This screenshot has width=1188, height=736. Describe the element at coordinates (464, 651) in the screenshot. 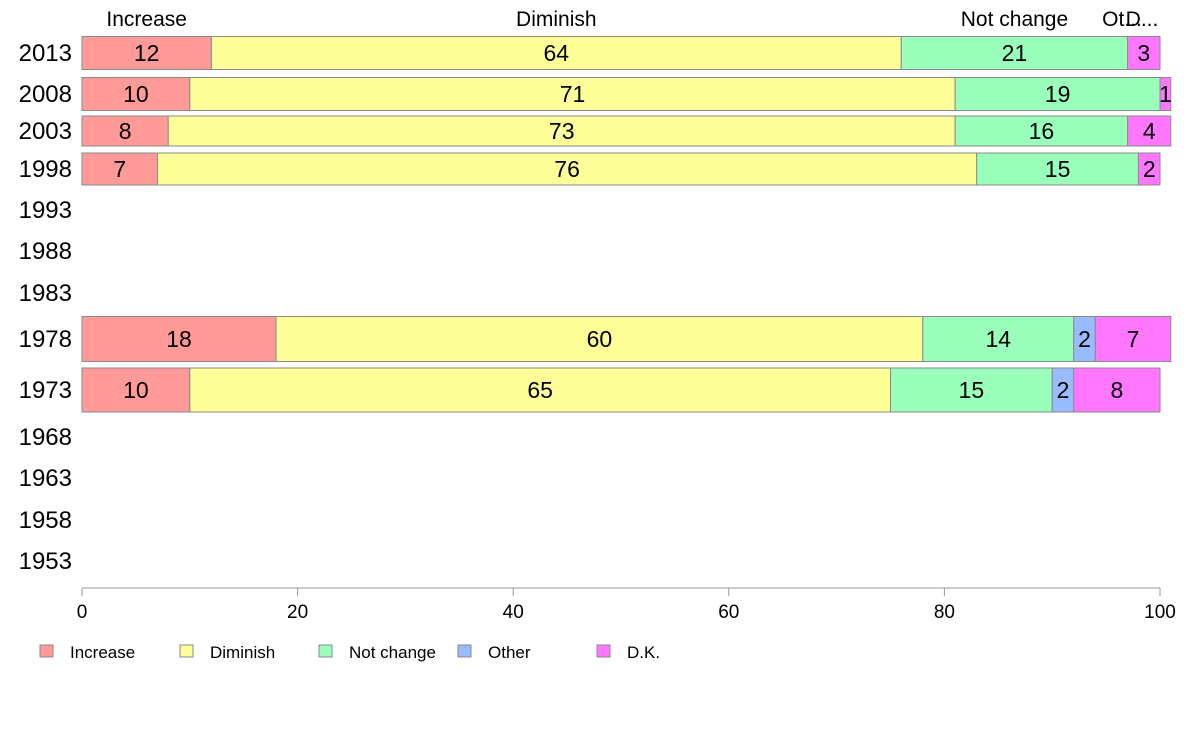

I see `legend-swatch-other` at that location.